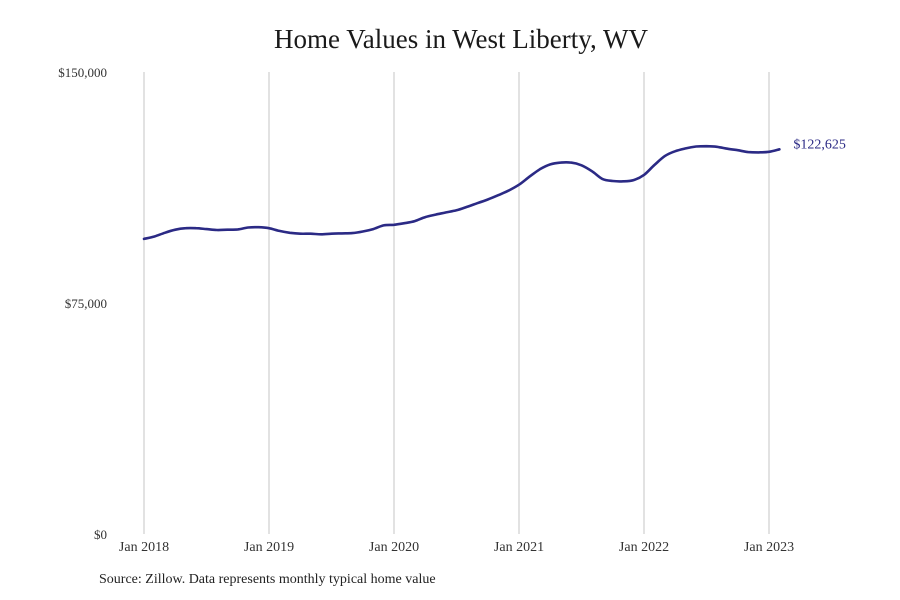 The height and width of the screenshot is (600, 900). Describe the element at coordinates (769, 547) in the screenshot. I see `x-tick-label: Jan 2023` at that location.